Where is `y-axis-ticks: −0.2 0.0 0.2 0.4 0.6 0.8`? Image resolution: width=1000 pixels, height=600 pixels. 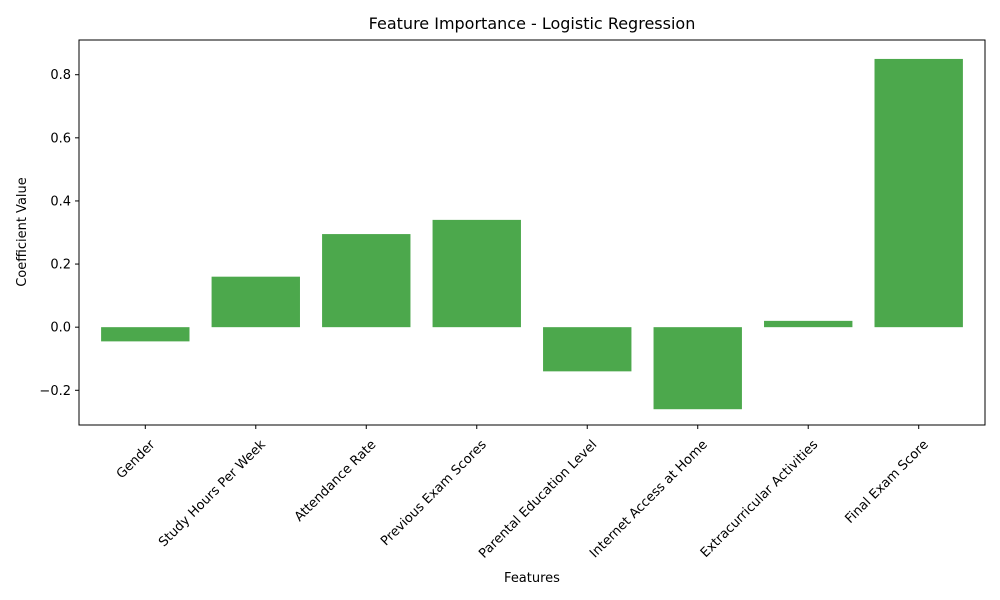
y-axis-ticks: −0.2 0.0 0.2 0.4 0.6 0.8 is located at coordinates (59, 233).